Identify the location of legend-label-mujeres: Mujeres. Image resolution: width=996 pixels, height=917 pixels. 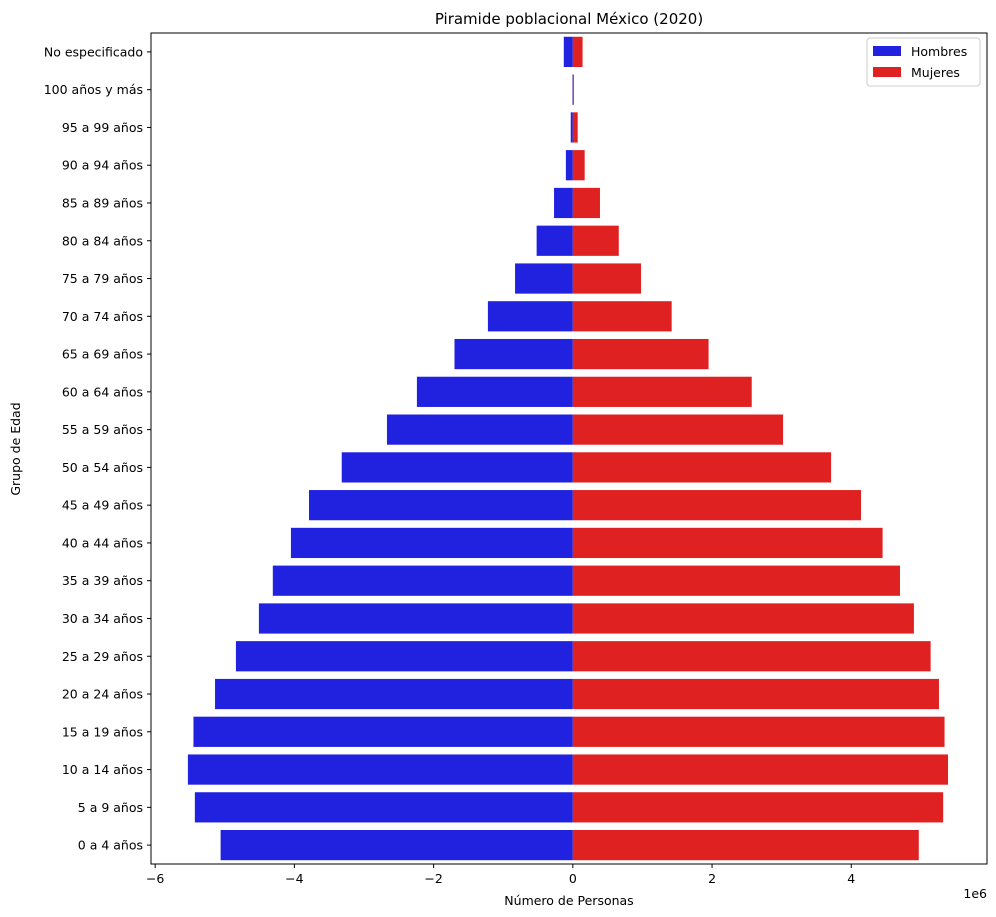
(935, 72).